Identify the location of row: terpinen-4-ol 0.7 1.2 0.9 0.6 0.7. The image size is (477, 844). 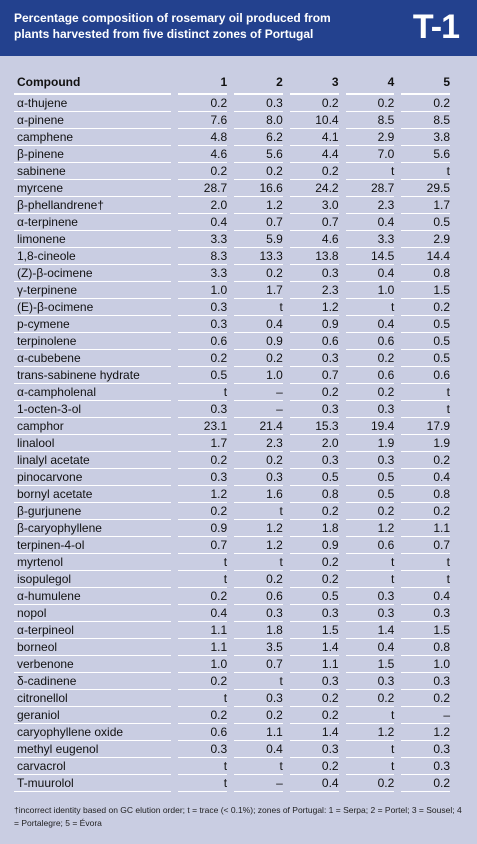
(232, 545).